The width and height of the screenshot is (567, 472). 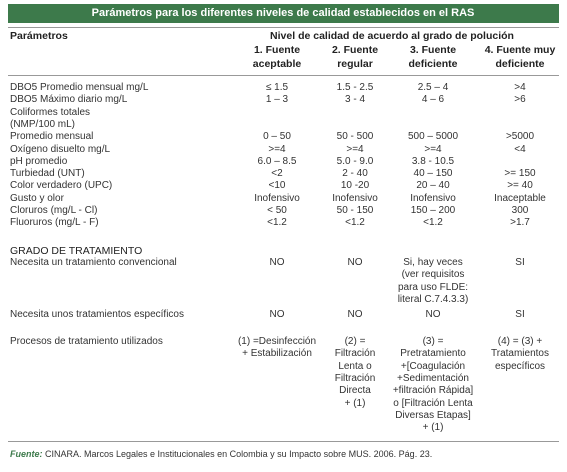 What do you see at coordinates (433, 262) in the screenshot?
I see `cell: Si, hay veces` at bounding box center [433, 262].